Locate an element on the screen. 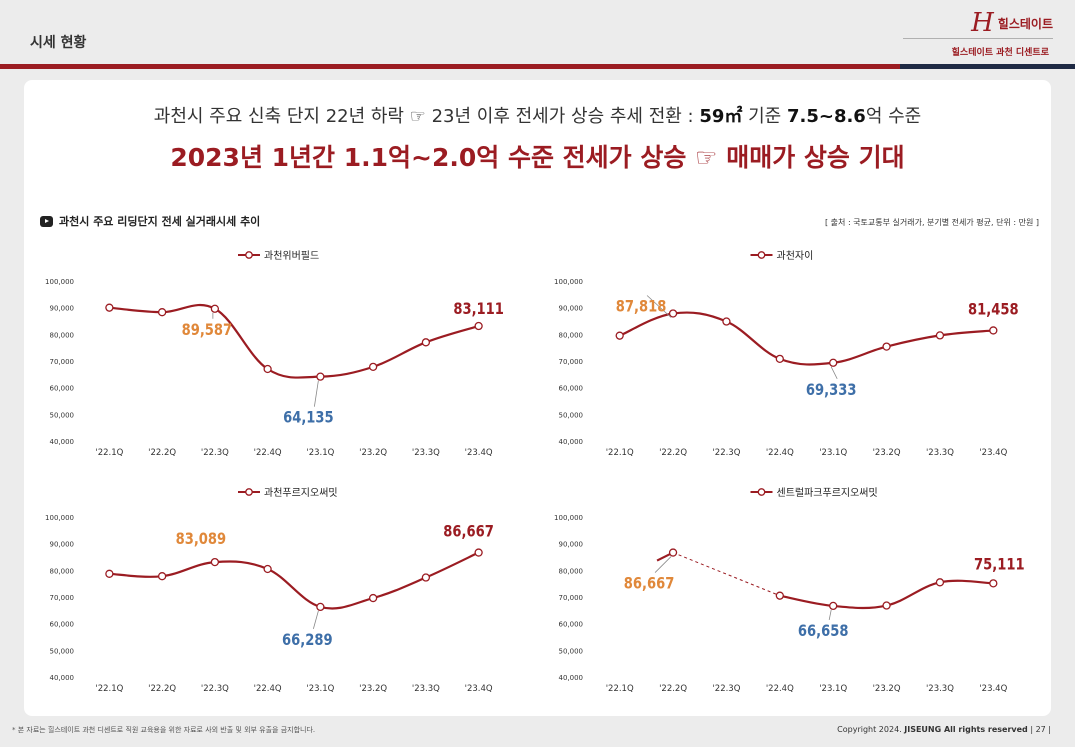  data-label: 86,667 is located at coordinates (468, 531).